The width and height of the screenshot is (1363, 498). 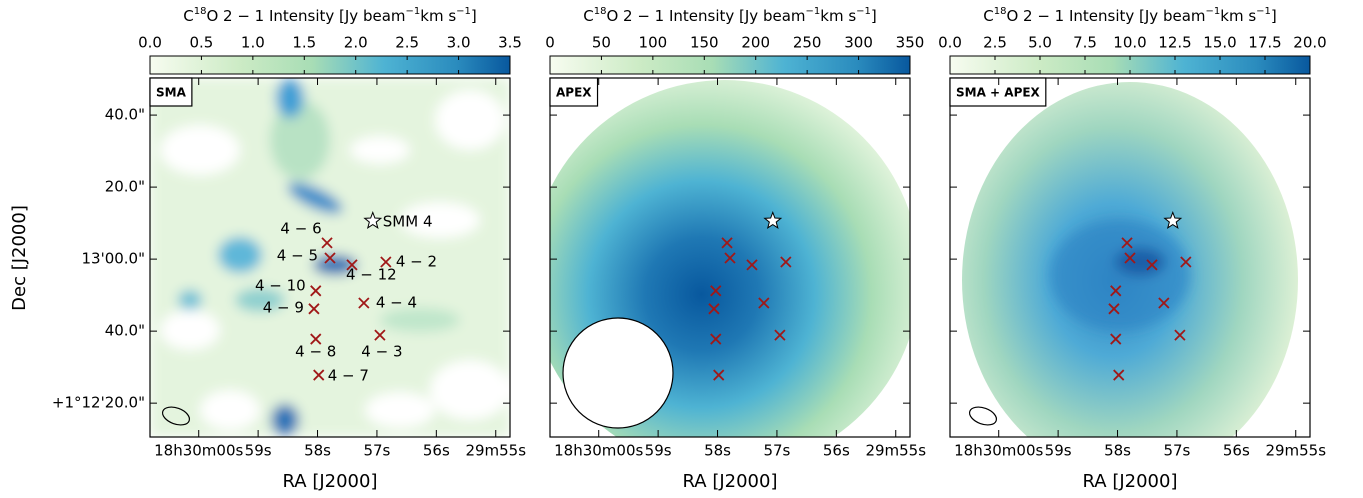 I want to click on core-label: 4 − 5, so click(x=297, y=256).